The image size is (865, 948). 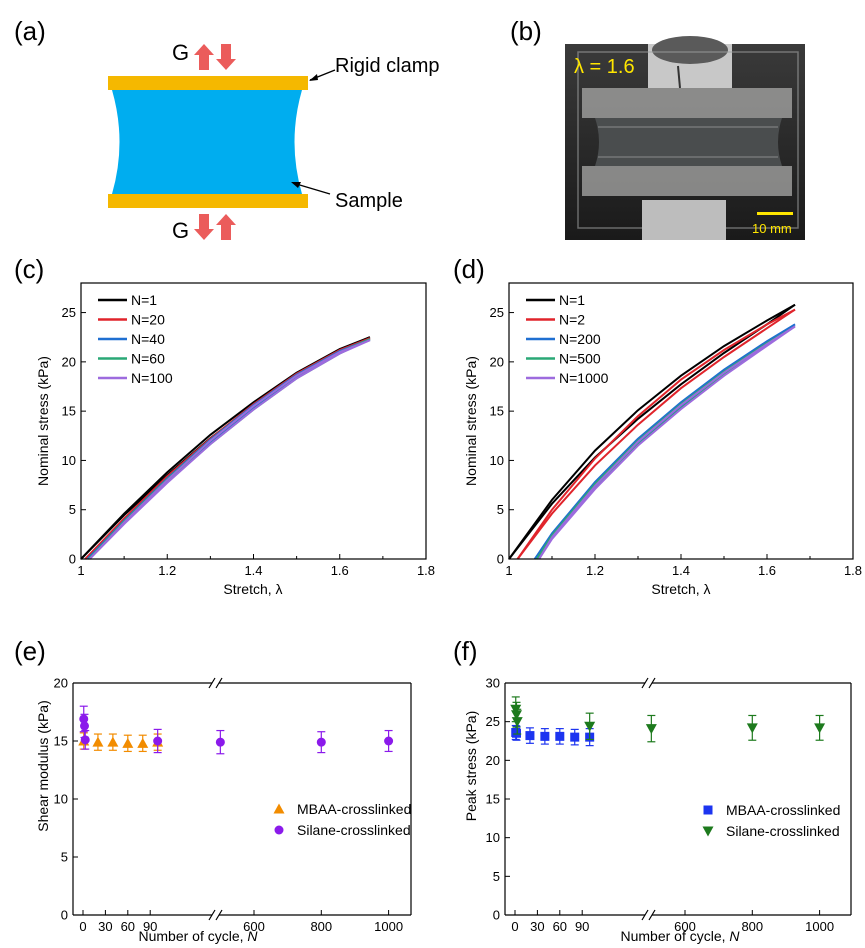 I want to click on g-top-label: G, so click(x=180, y=52).